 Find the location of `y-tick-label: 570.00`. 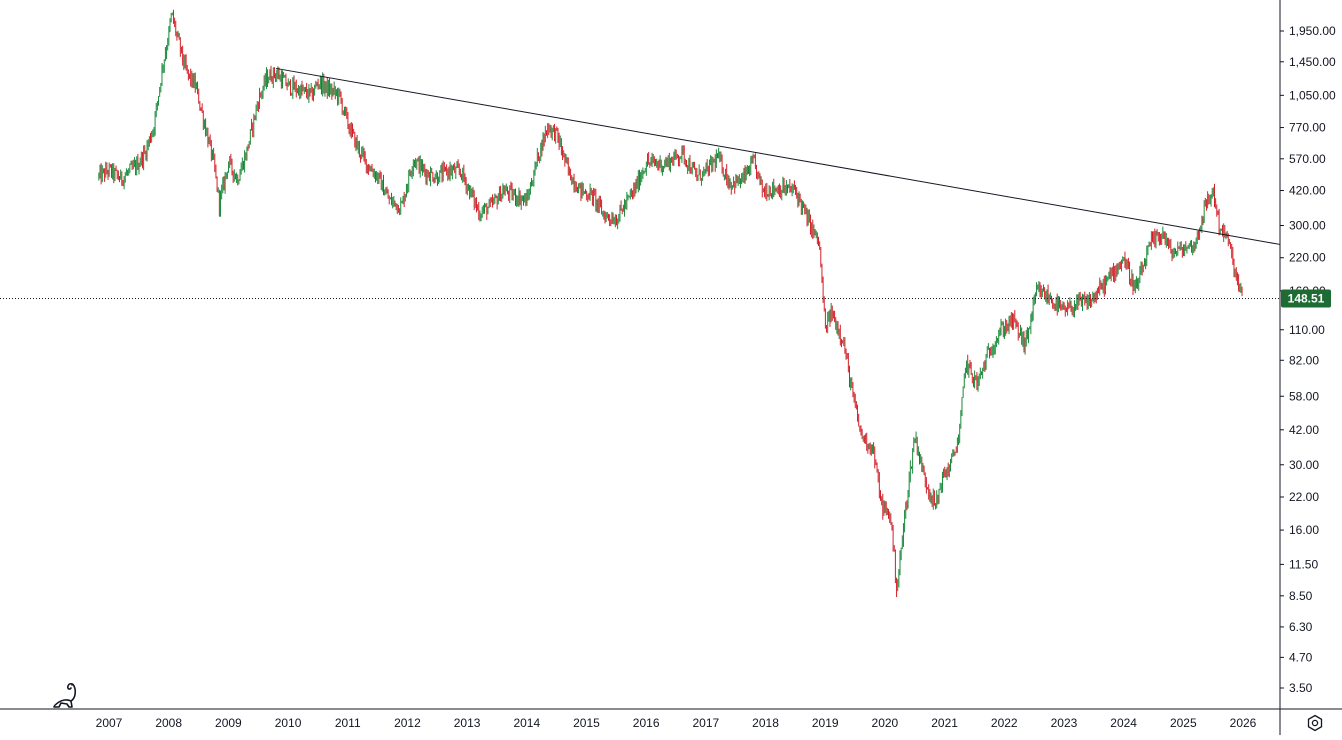

y-tick-label: 570.00 is located at coordinates (1307, 159).